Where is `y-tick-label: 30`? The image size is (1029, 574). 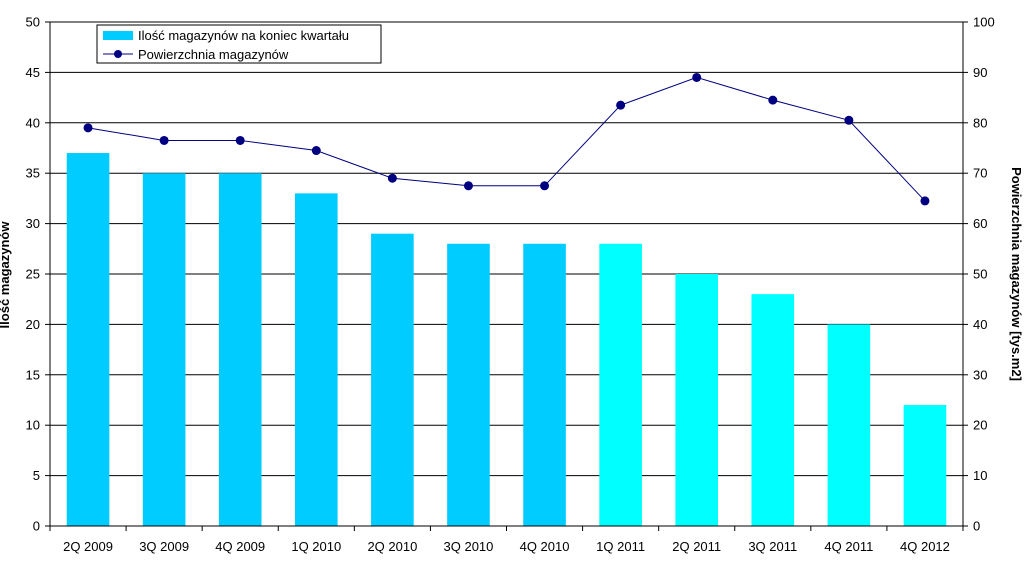 y-tick-label: 30 is located at coordinates (33, 223).